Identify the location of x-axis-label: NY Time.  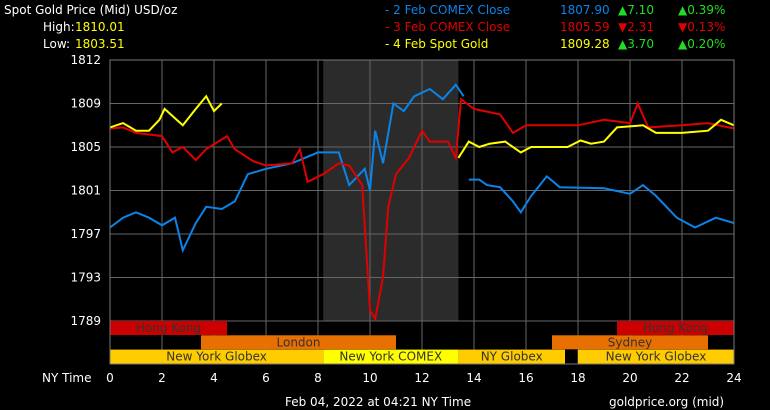
(67, 378).